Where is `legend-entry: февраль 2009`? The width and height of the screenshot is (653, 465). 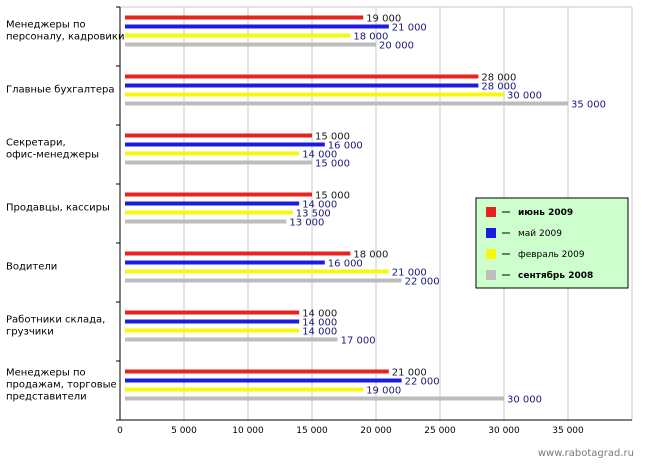 legend-entry: февраль 2009 is located at coordinates (551, 255).